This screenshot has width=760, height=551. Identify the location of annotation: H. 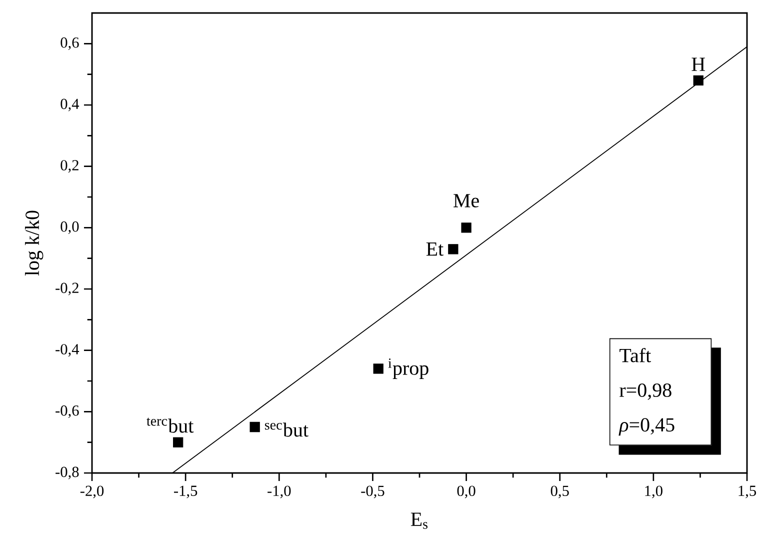
(698, 64).